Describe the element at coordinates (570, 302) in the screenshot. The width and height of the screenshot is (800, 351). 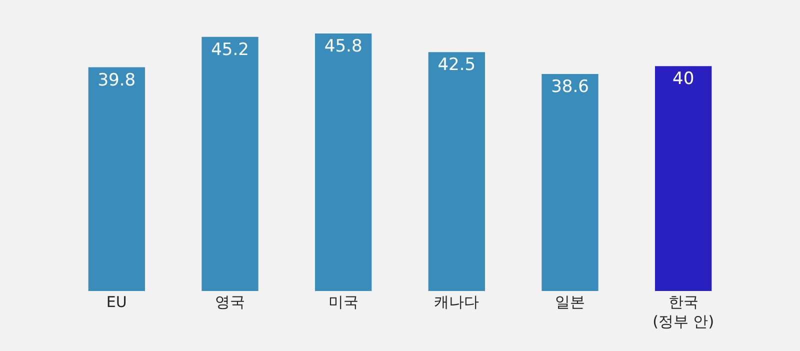
I see `x-tick-label: 일본` at that location.